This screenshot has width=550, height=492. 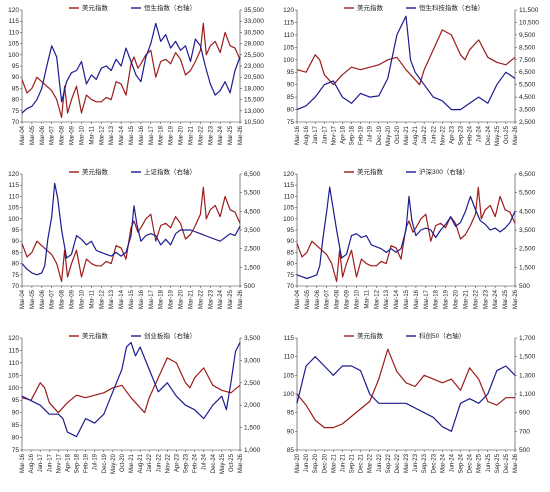 What do you see at coordinates (387, 299) in the screenshot?
I see `x-tick-label: Mar-13` at bounding box center [387, 299].